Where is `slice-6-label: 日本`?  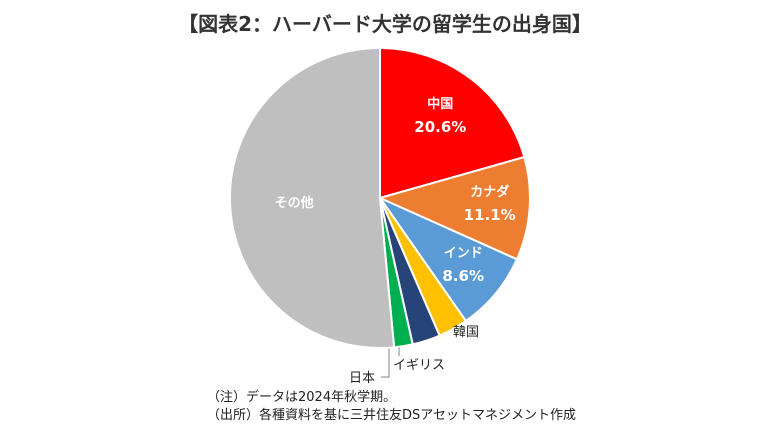
slice-6-label: 日本 is located at coordinates (362, 378).